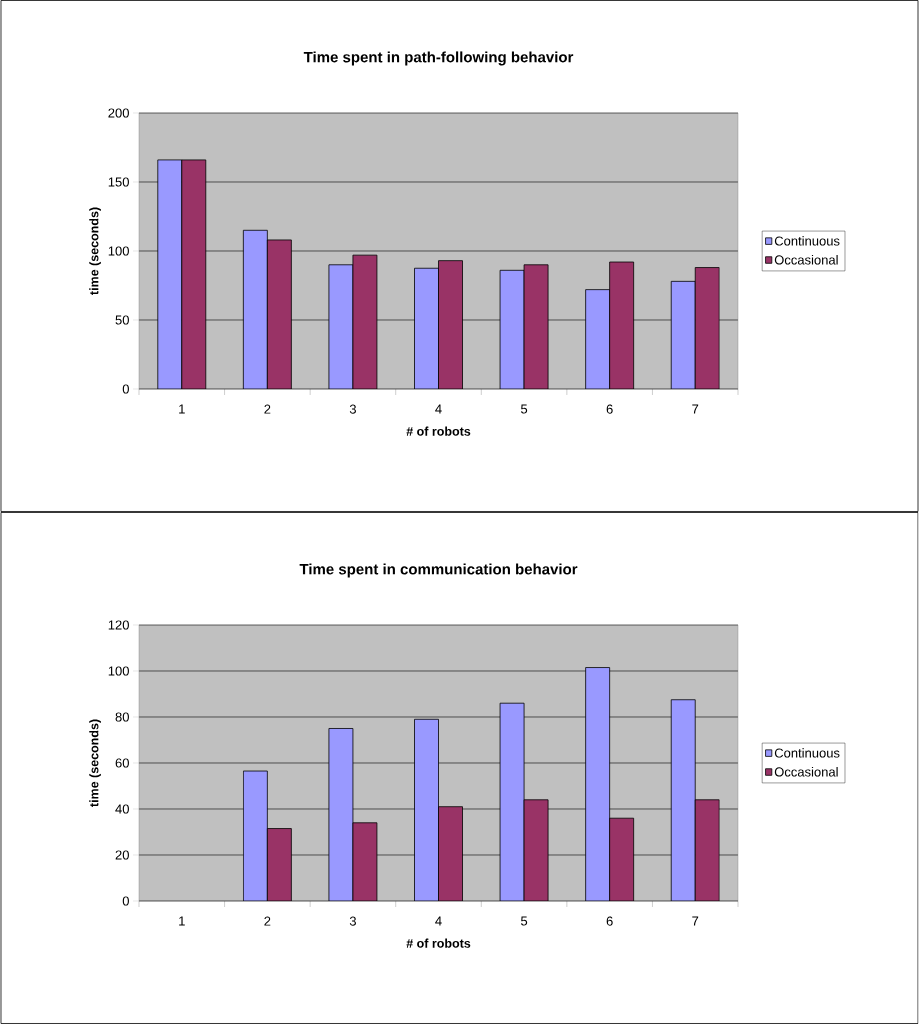 Image resolution: width=919 pixels, height=1024 pixels. What do you see at coordinates (118, 625) in the screenshot?
I see `y-tick-label: 120` at bounding box center [118, 625].